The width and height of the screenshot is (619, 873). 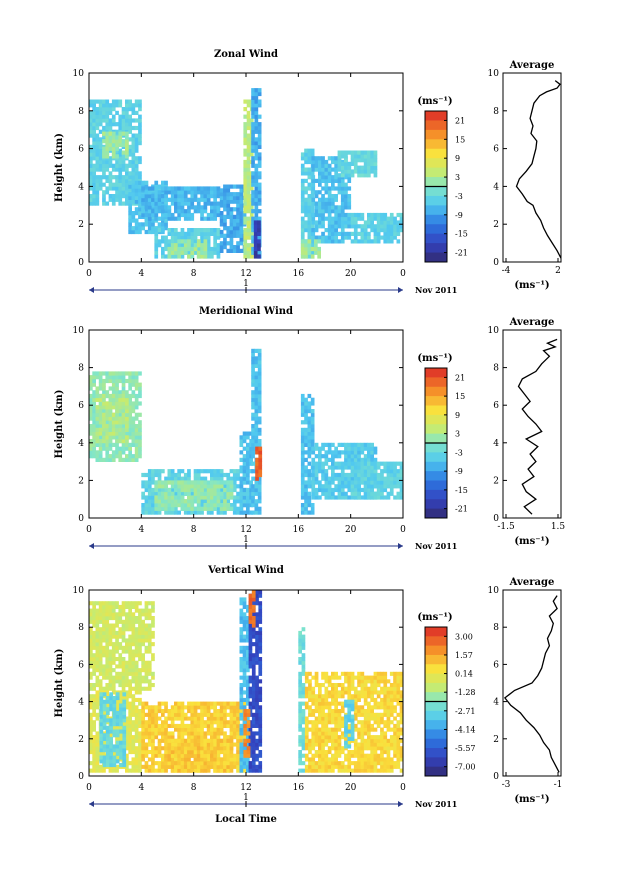 What do you see at coordinates (460, 377) in the screenshot?
I see `colorbar-tick-label: 21` at bounding box center [460, 377].